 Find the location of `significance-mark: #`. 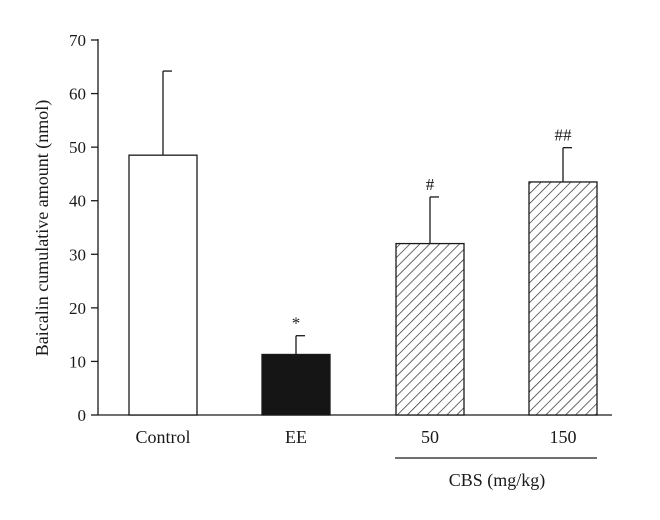

significance-mark: # is located at coordinates (430, 184).